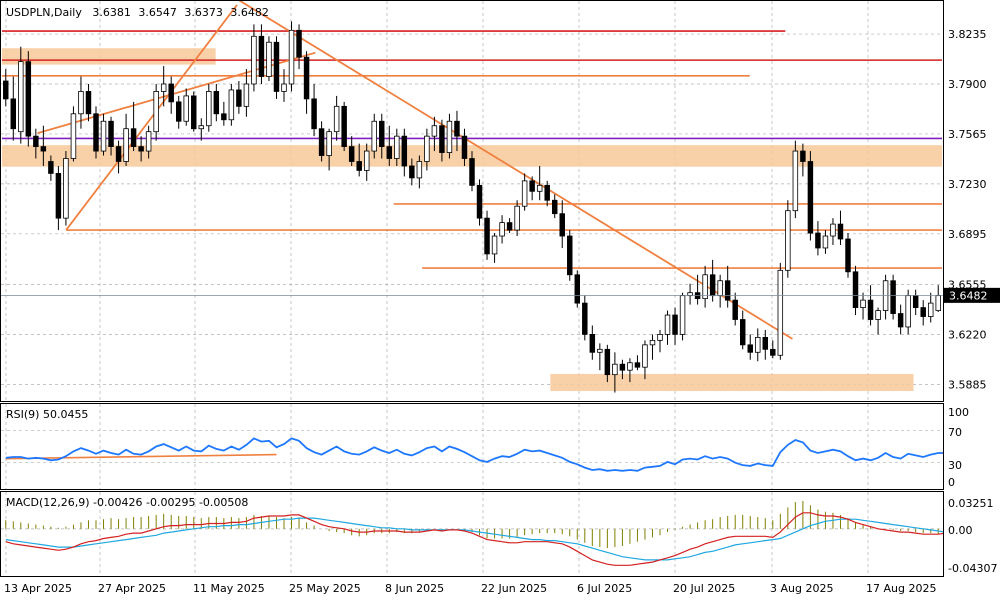  Describe the element at coordinates (972, 568) in the screenshot. I see `macd-tick: -0.04307` at that location.